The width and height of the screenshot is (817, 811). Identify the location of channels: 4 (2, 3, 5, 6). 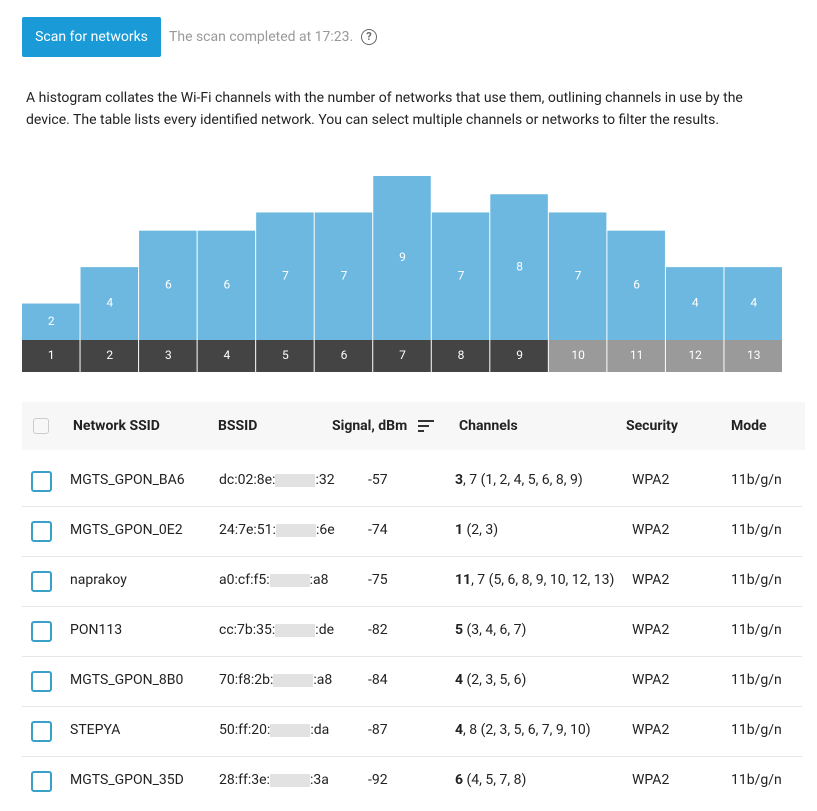
(490, 680).